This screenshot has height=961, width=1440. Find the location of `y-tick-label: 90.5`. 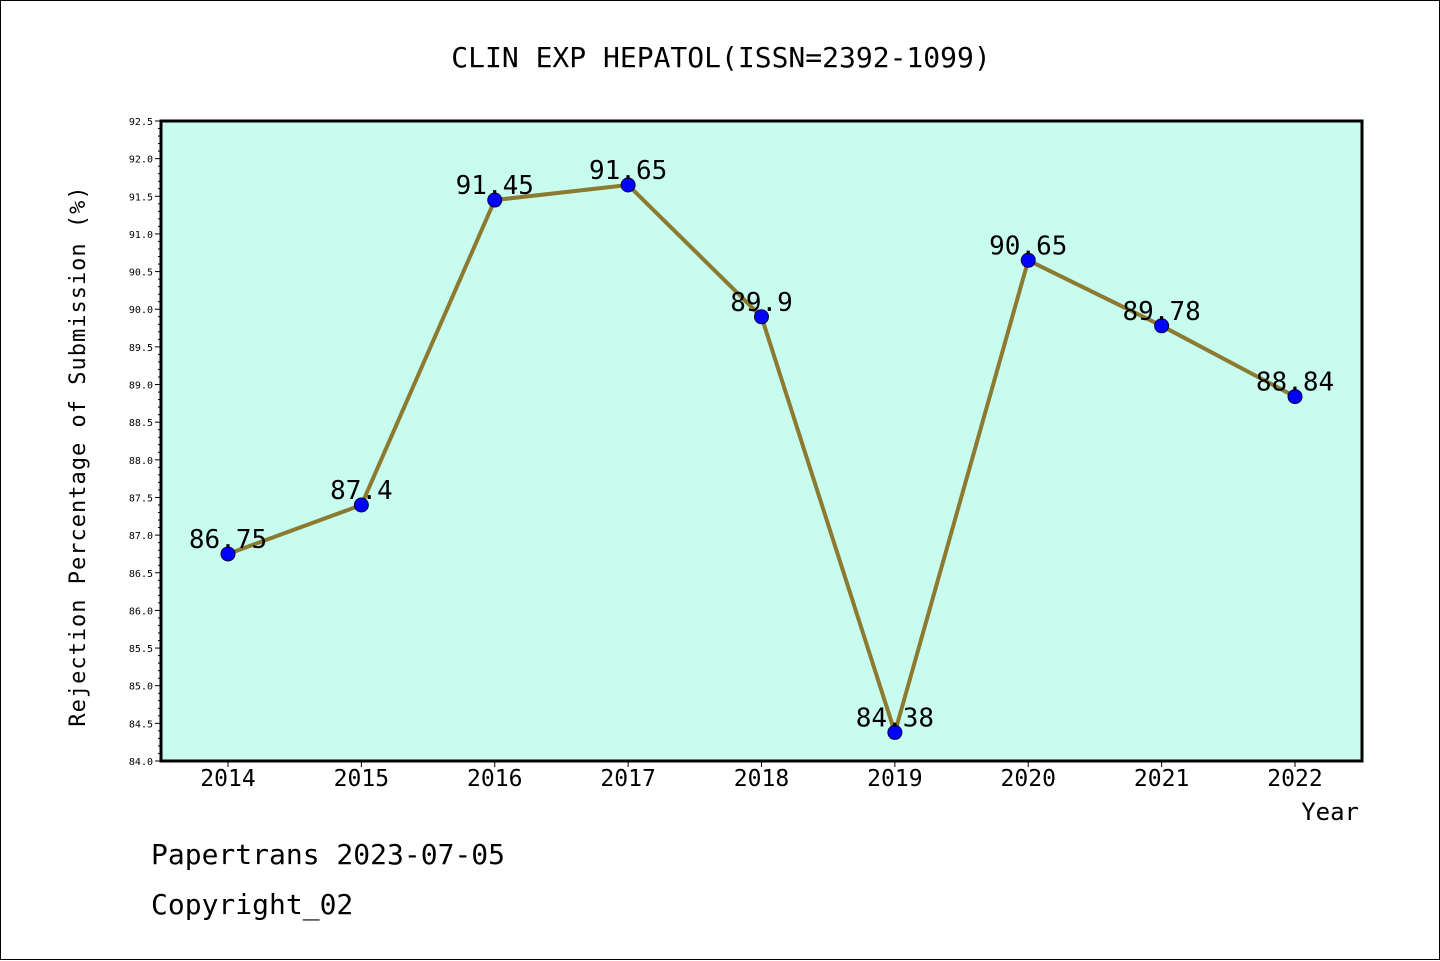

y-tick-label: 90.5 is located at coordinates (141, 273).